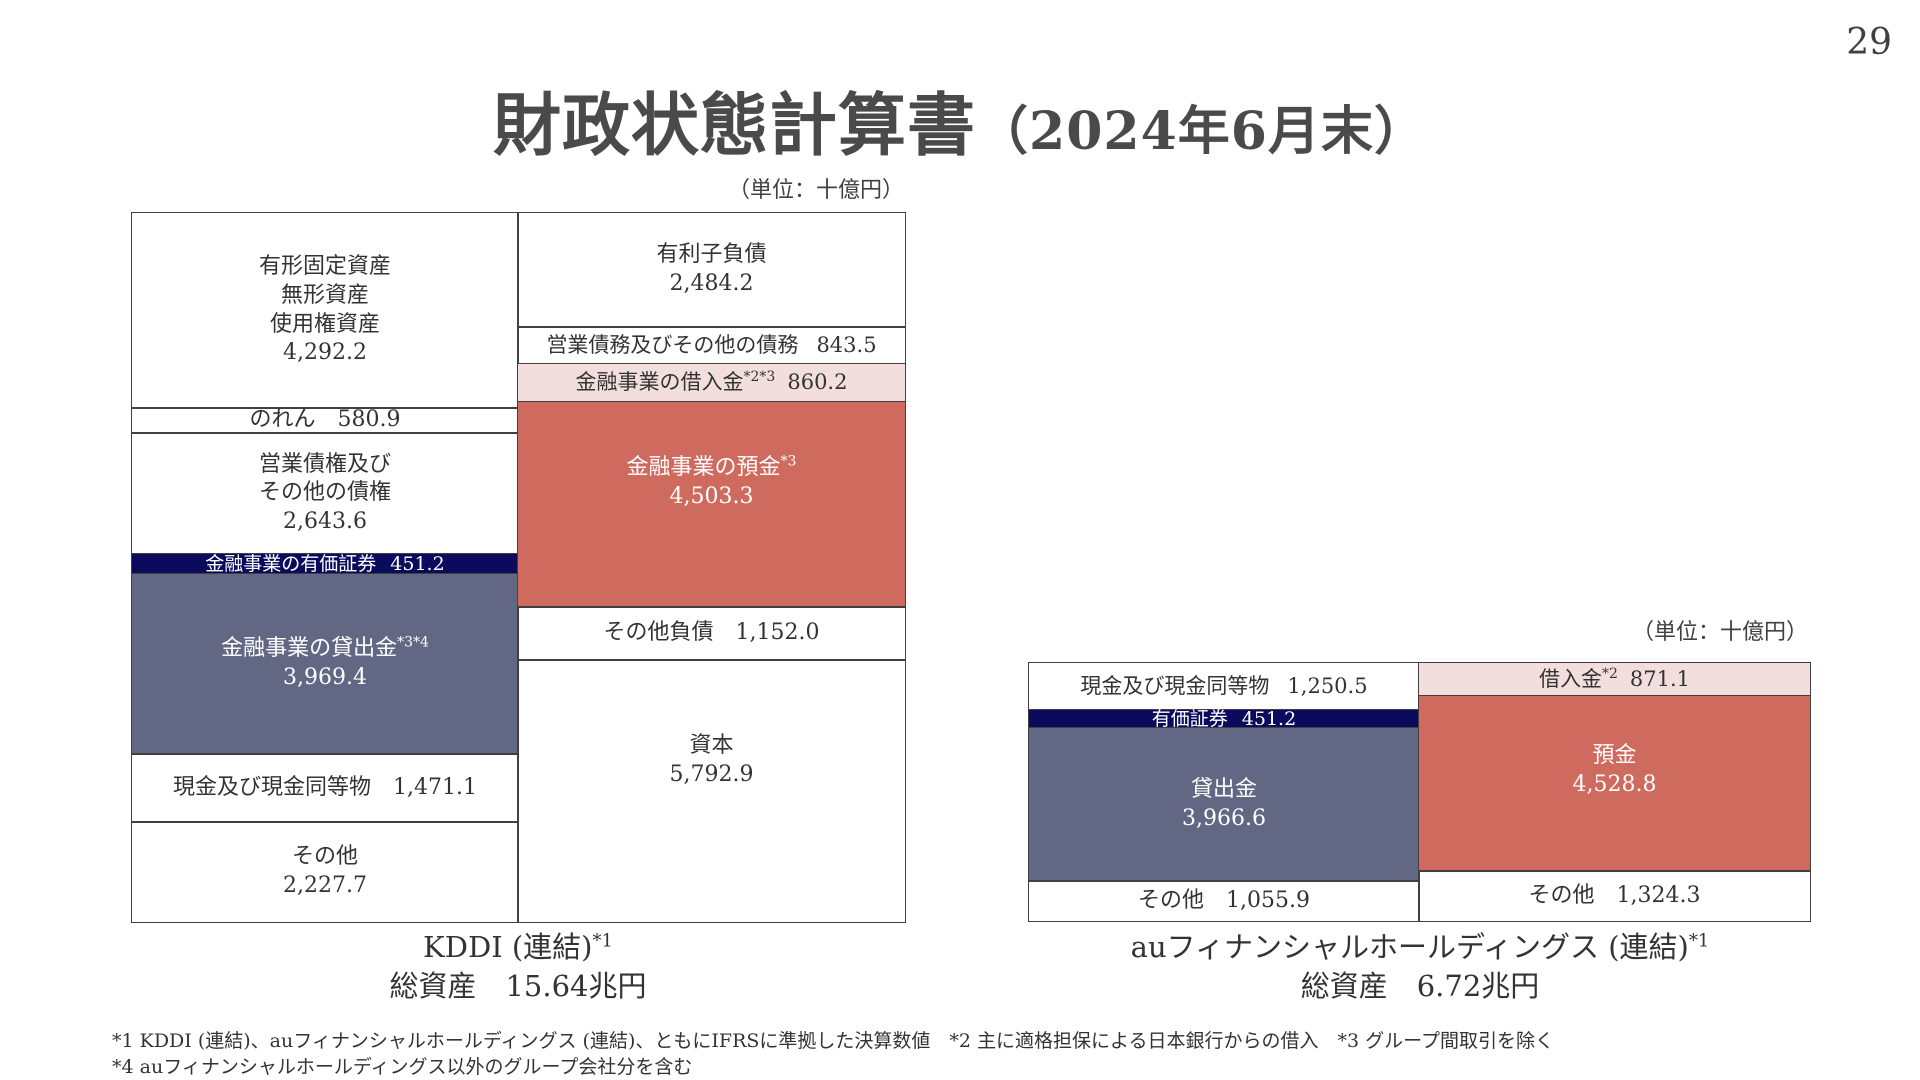 Image resolution: width=1920 pixels, height=1080 pixels. What do you see at coordinates (711, 746) in the screenshot?
I see `kddi-equity-label: 資本` at bounding box center [711, 746].